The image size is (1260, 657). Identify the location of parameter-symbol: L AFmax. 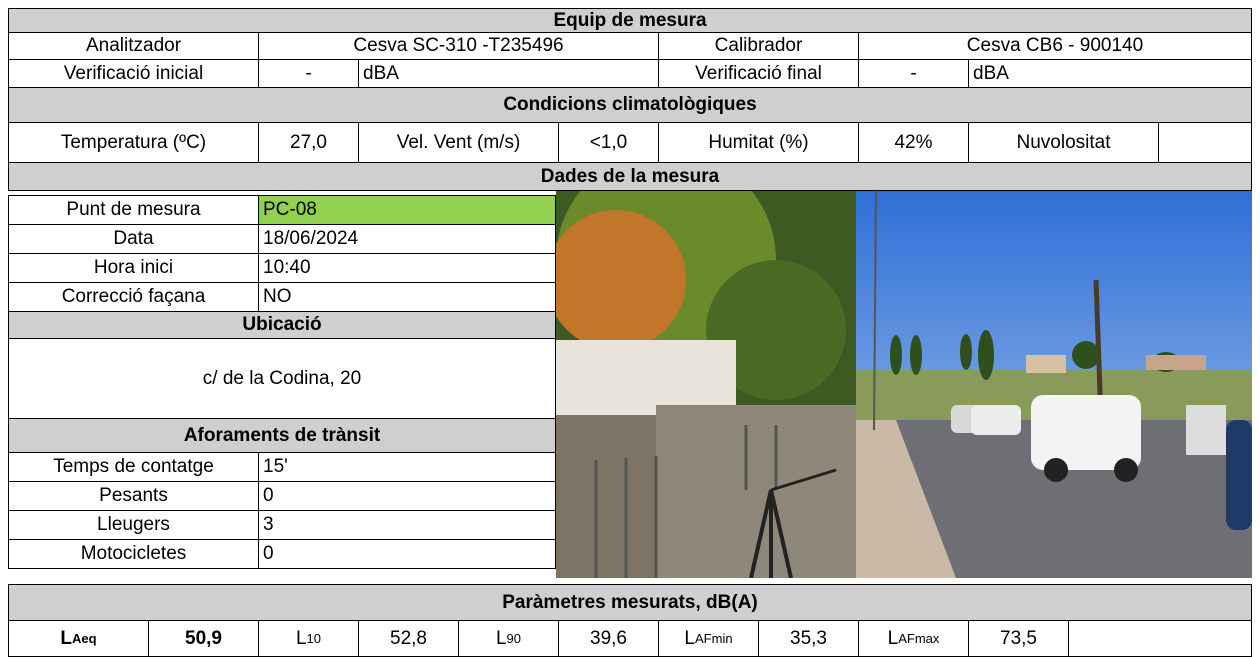
(913, 638).